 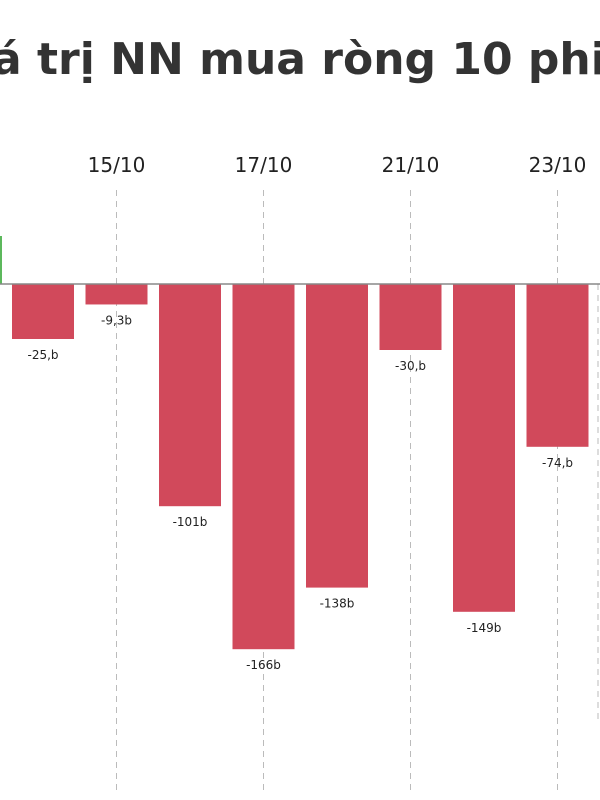 What do you see at coordinates (410, 366) in the screenshot?
I see `data-label: -30,b` at bounding box center [410, 366].